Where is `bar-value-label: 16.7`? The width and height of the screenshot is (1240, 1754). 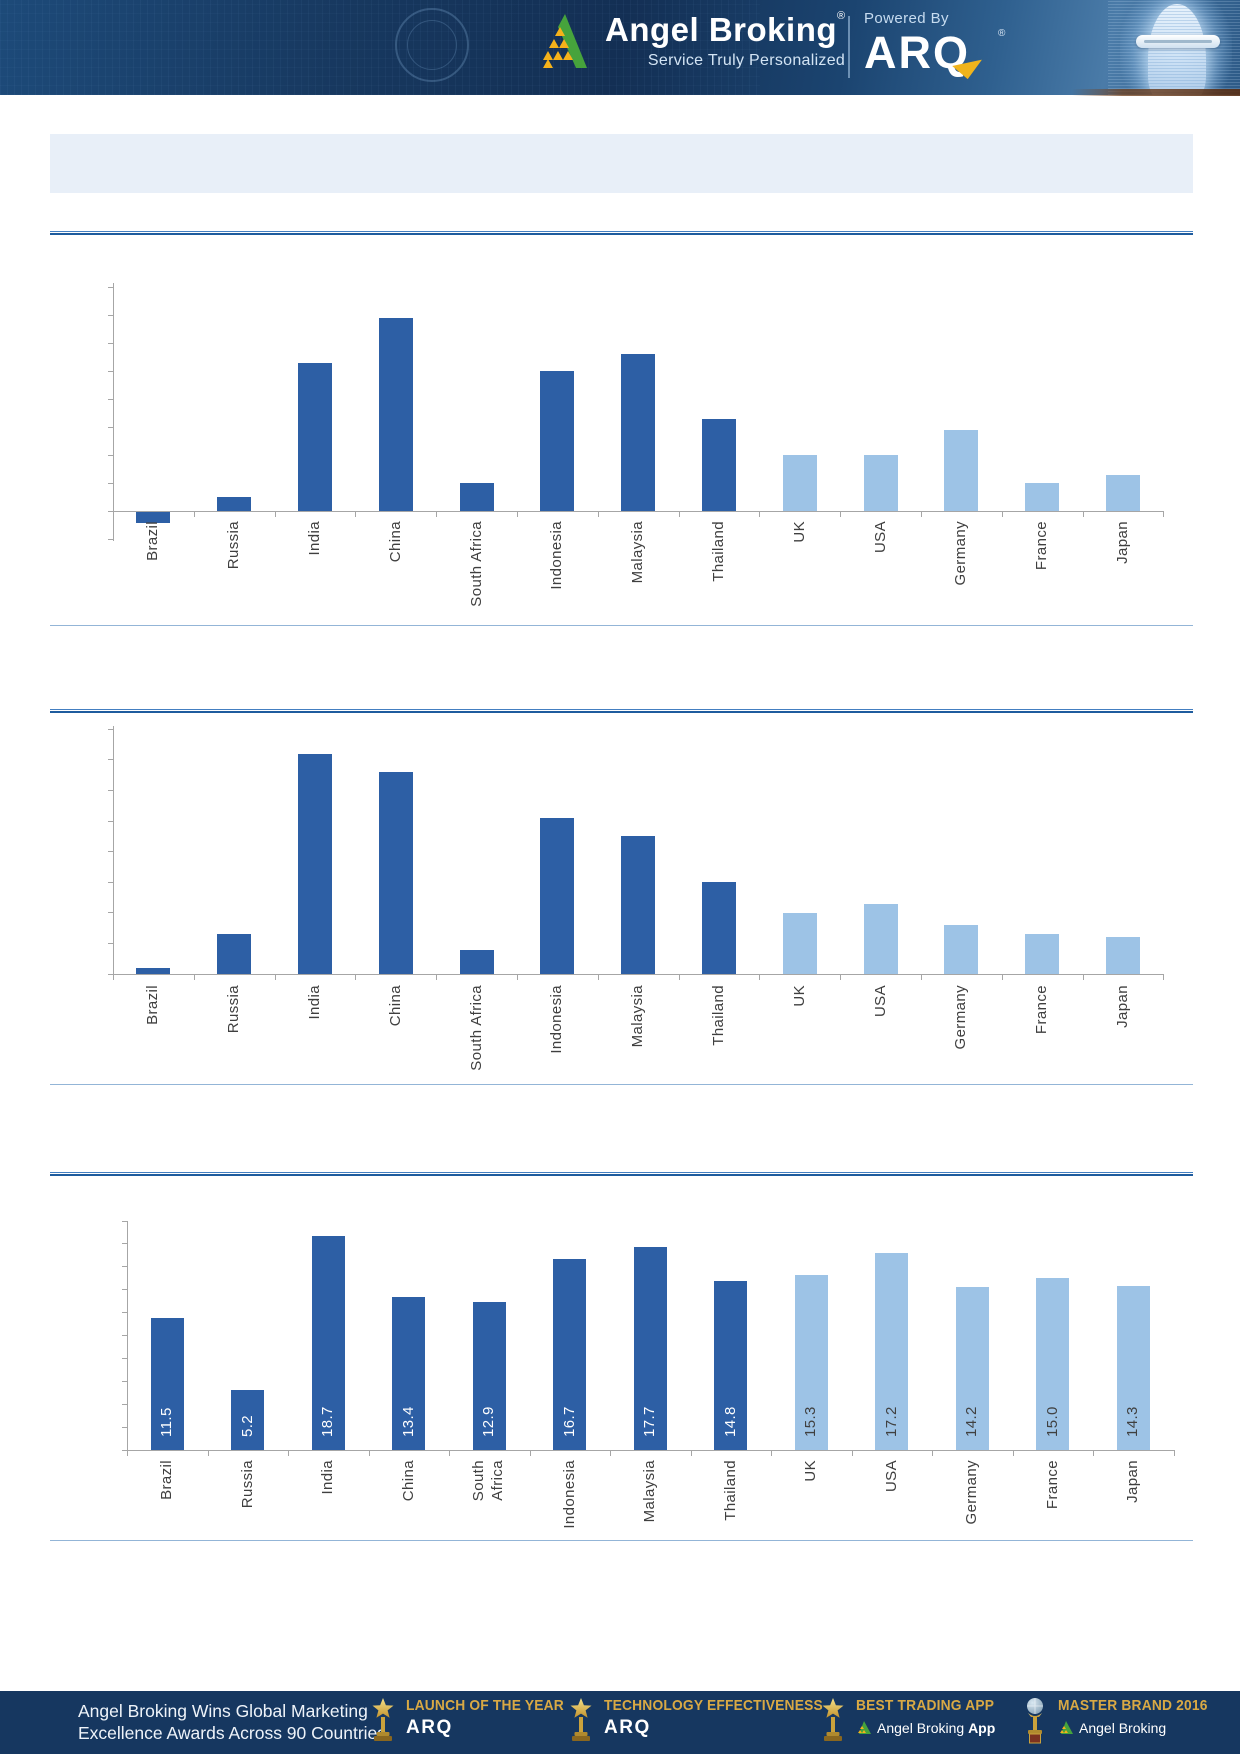 bar-value-label: 16.7 is located at coordinates (569, 1421).